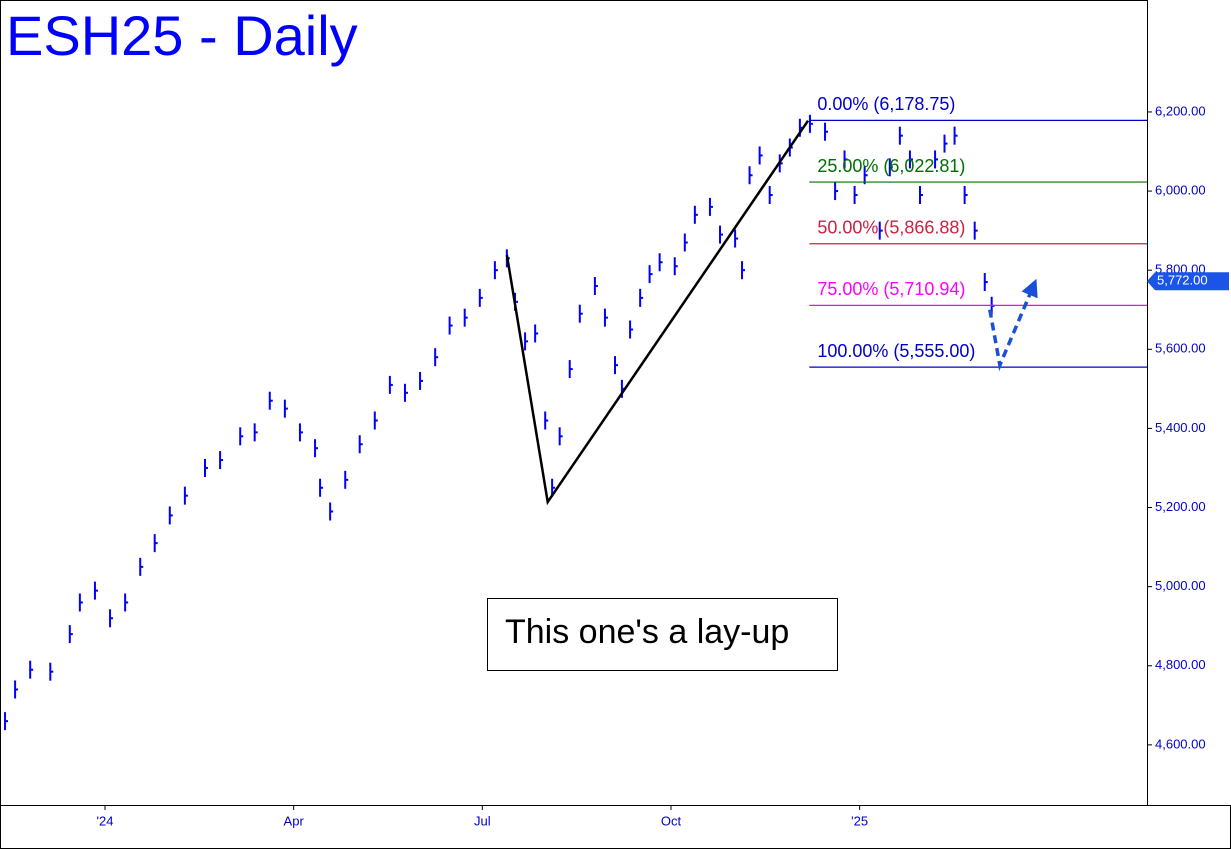 The image size is (1231, 849). What do you see at coordinates (886, 104) in the screenshot?
I see `fib-label: 0.00% (6,178.75)` at bounding box center [886, 104].